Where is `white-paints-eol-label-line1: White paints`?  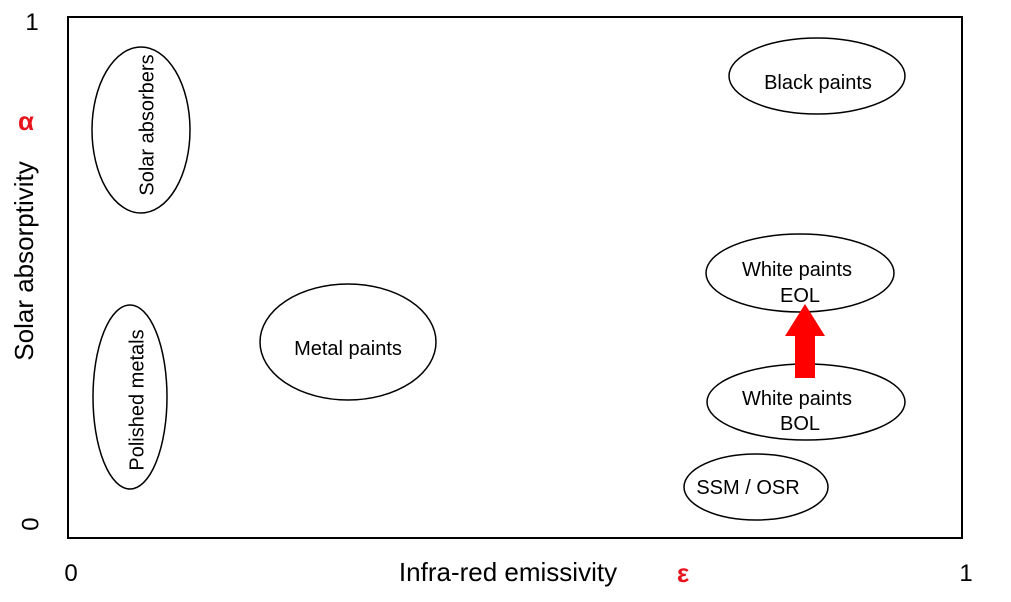 white-paints-eol-label-line1: White paints is located at coordinates (797, 270).